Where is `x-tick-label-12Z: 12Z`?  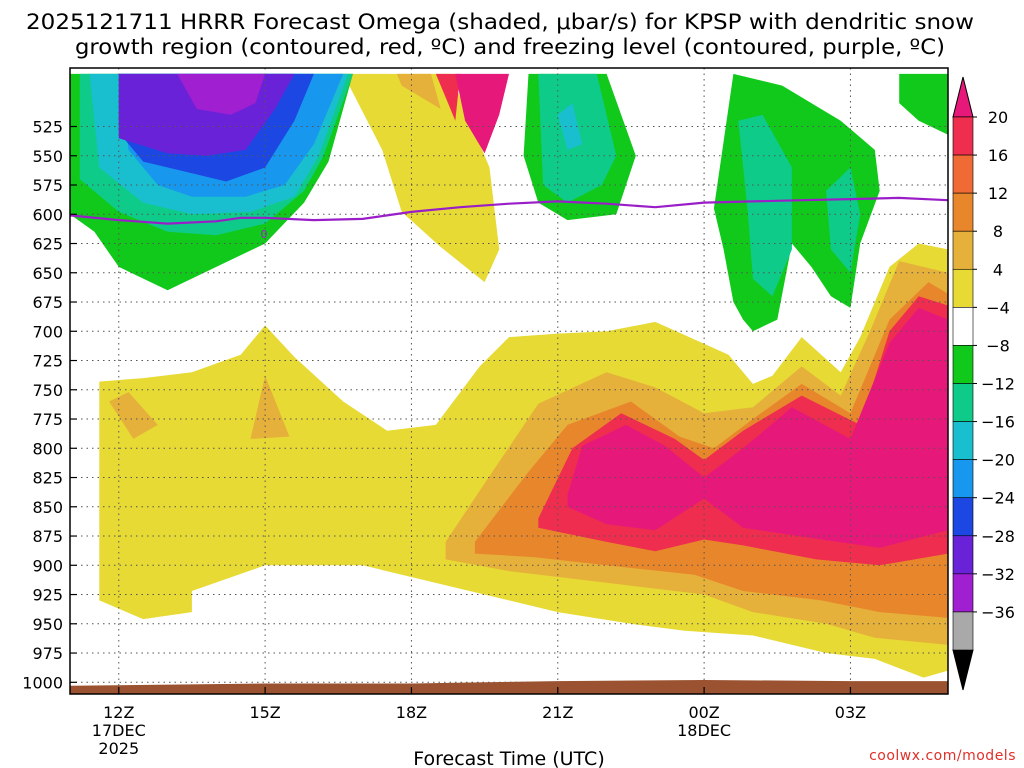
x-tick-label-12Z: 12Z is located at coordinates (118, 712).